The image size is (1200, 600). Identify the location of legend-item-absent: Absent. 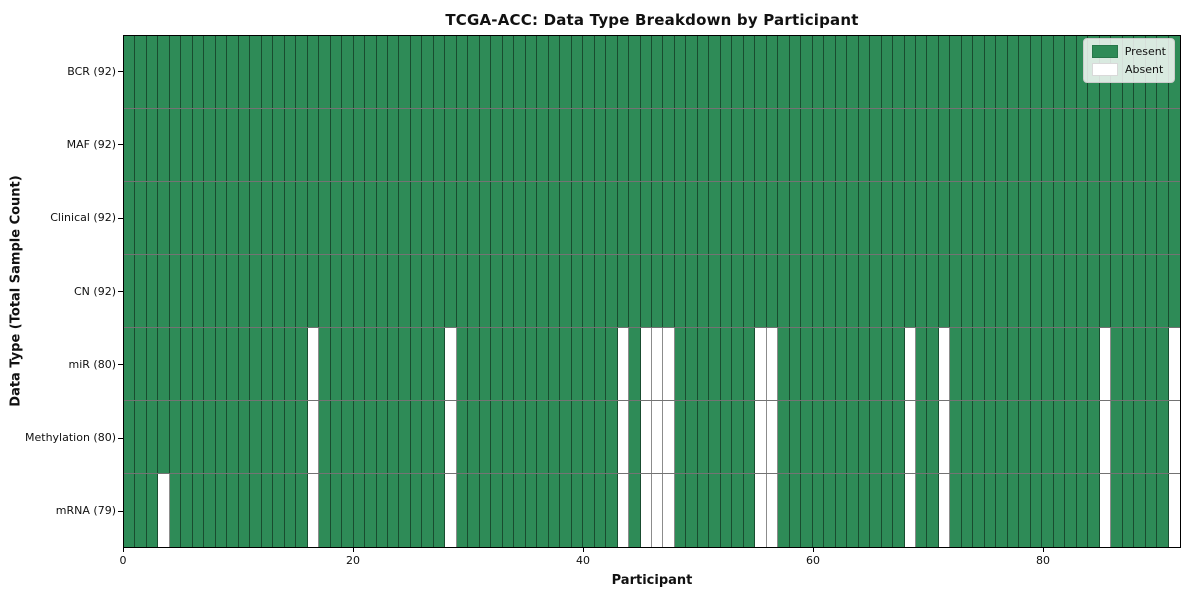
(1129, 69).